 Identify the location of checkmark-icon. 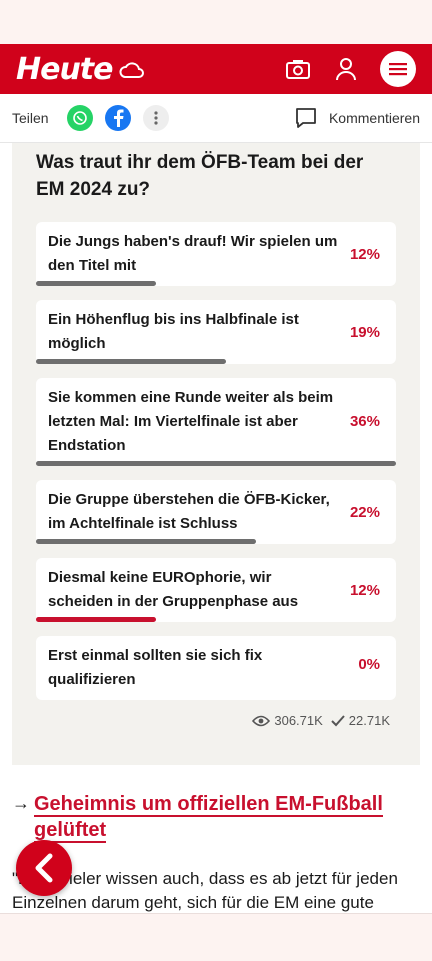
(338, 720).